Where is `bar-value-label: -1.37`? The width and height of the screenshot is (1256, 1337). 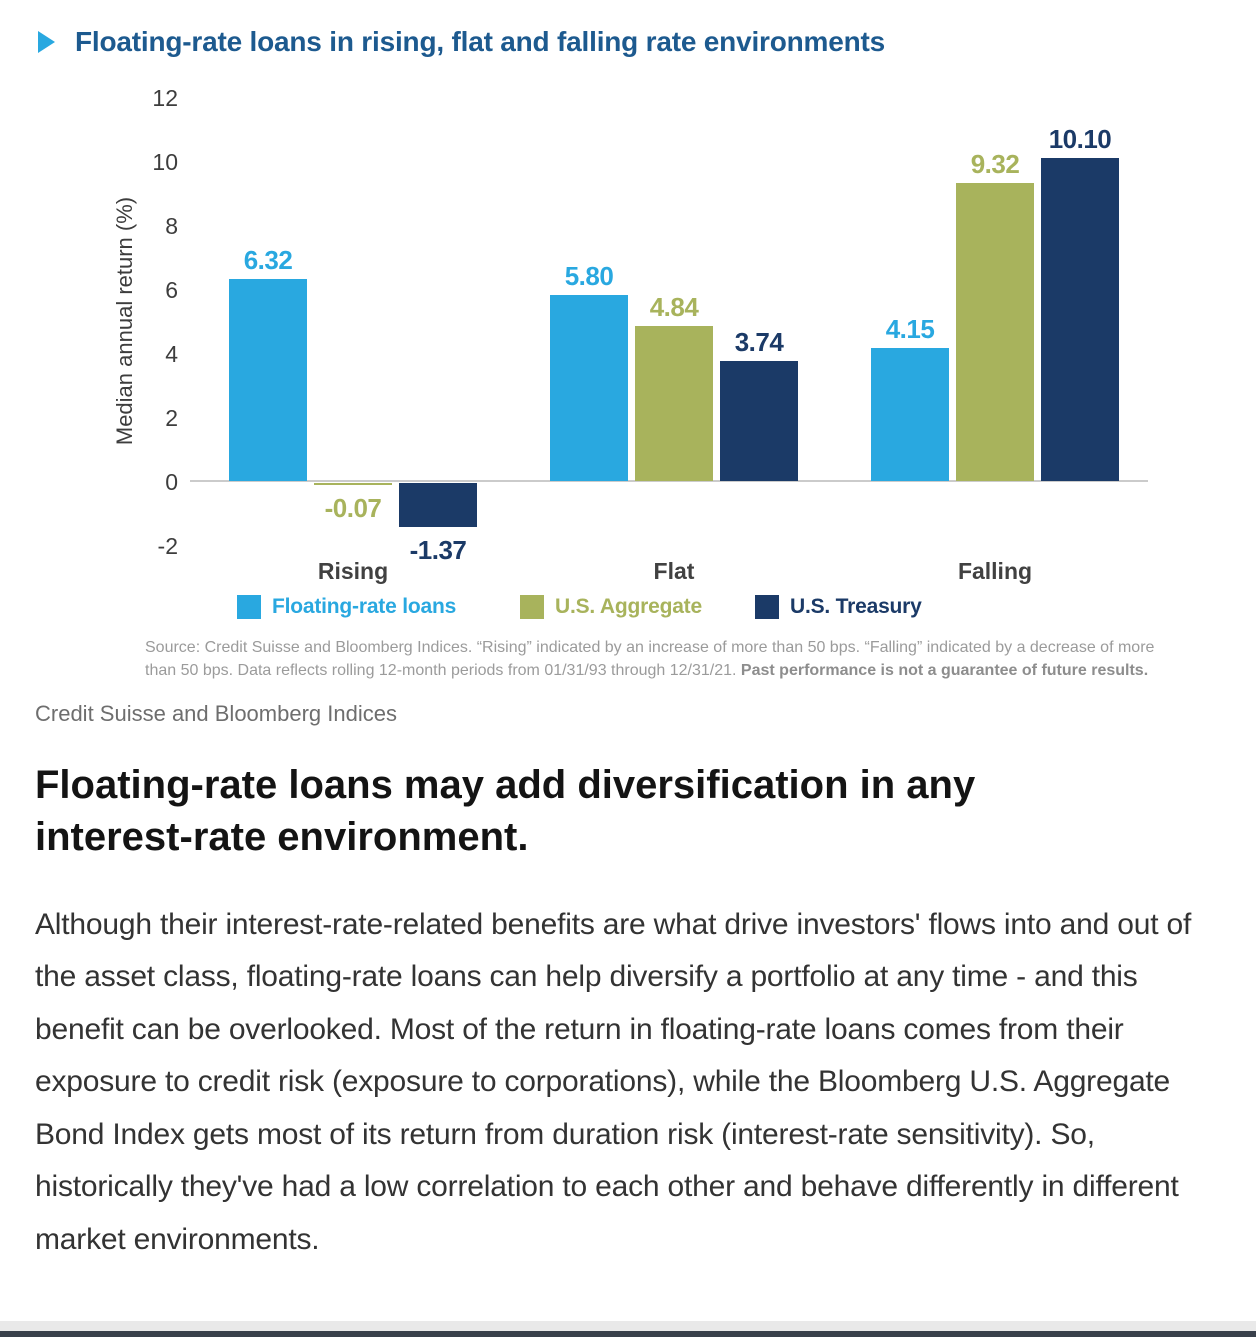 bar-value-label: -1.37 is located at coordinates (438, 550).